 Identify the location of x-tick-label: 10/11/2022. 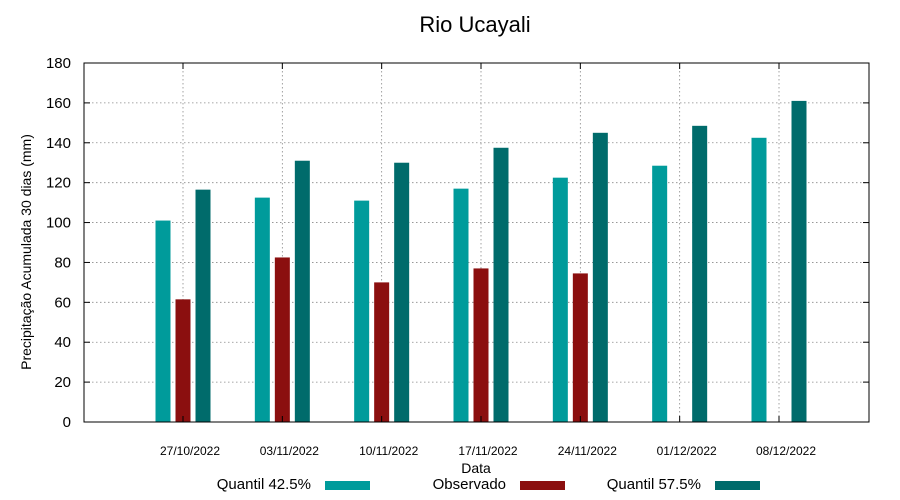
(388, 451).